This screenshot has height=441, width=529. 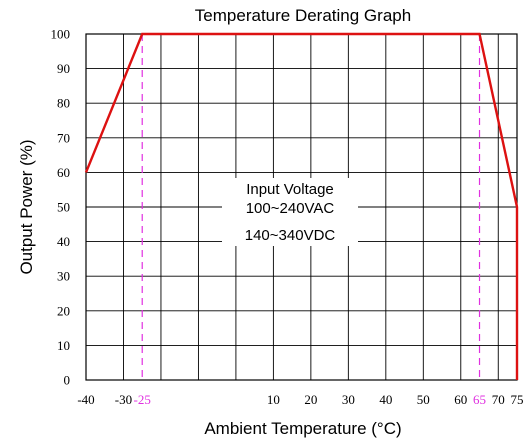 What do you see at coordinates (498, 399) in the screenshot?
I see `x-tick-label: 70` at bounding box center [498, 399].